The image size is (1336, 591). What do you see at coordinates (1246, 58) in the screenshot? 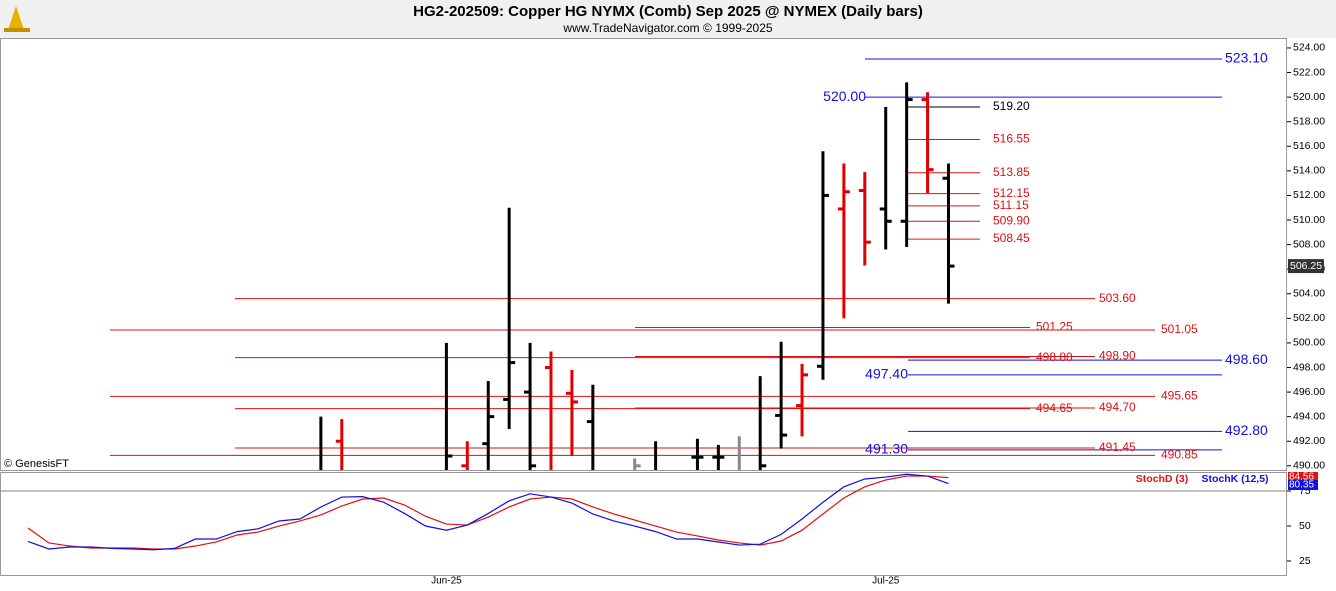
I see `level-label: 523.10` at bounding box center [1246, 58].